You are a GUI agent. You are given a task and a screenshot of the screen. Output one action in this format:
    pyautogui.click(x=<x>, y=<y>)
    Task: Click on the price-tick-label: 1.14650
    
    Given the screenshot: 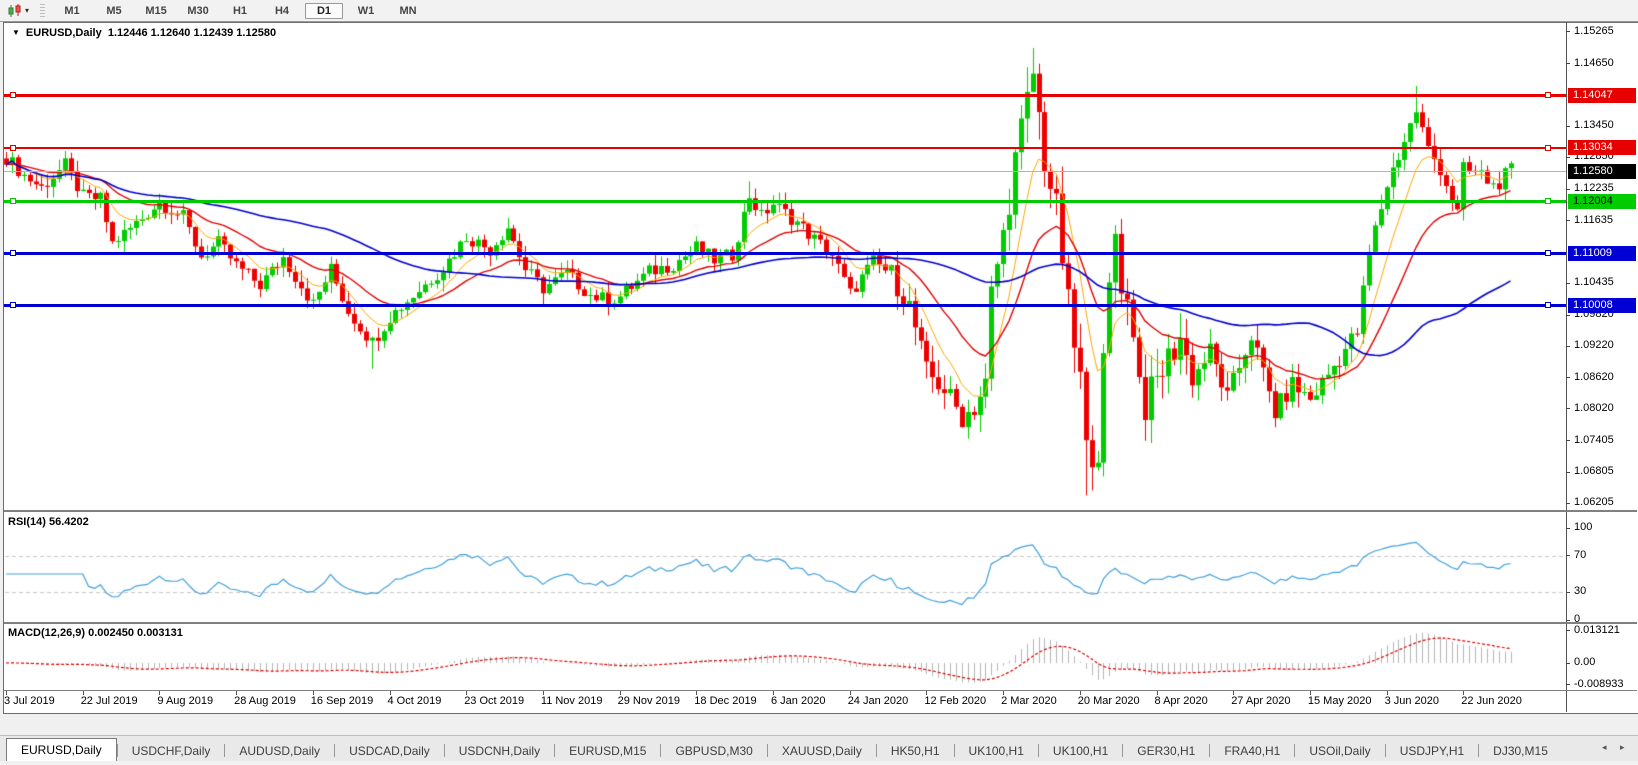 What is the action you would take?
    pyautogui.click(x=1594, y=62)
    